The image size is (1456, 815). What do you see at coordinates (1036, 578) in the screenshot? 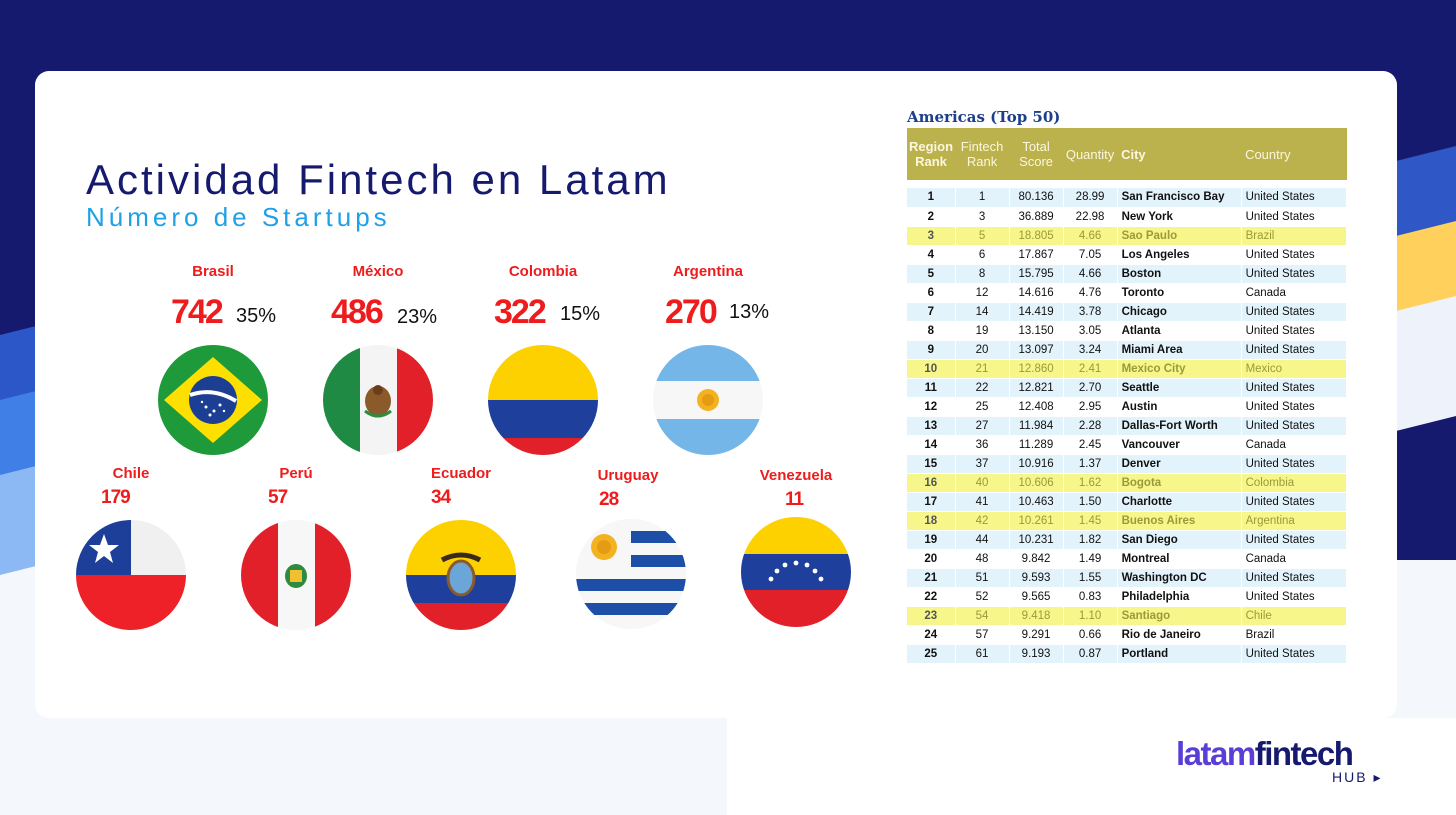
I see `cell-total-score: 9.593` at bounding box center [1036, 578].